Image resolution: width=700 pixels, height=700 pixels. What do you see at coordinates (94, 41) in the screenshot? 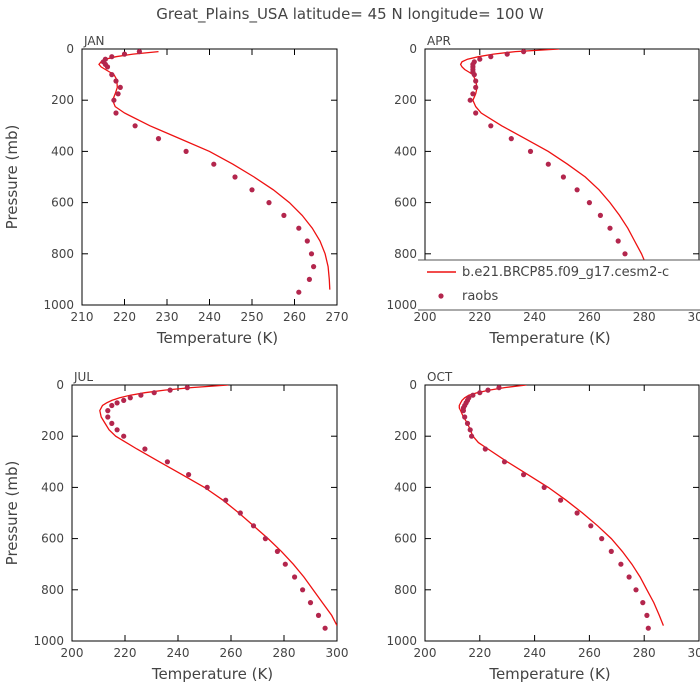
I see `panel-label: JAN` at bounding box center [94, 41].